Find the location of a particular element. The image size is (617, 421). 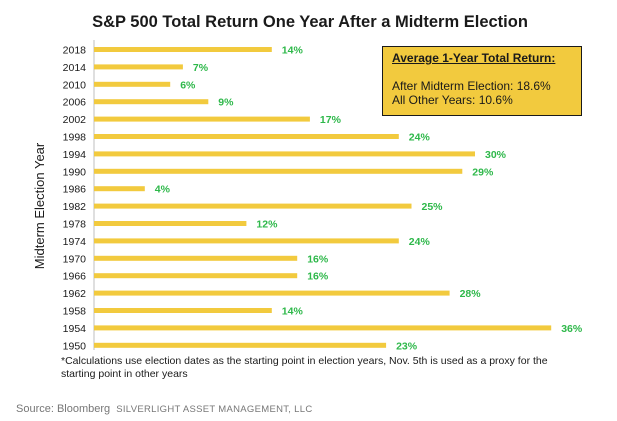

y-tick-label: 1954 is located at coordinates (75, 329).